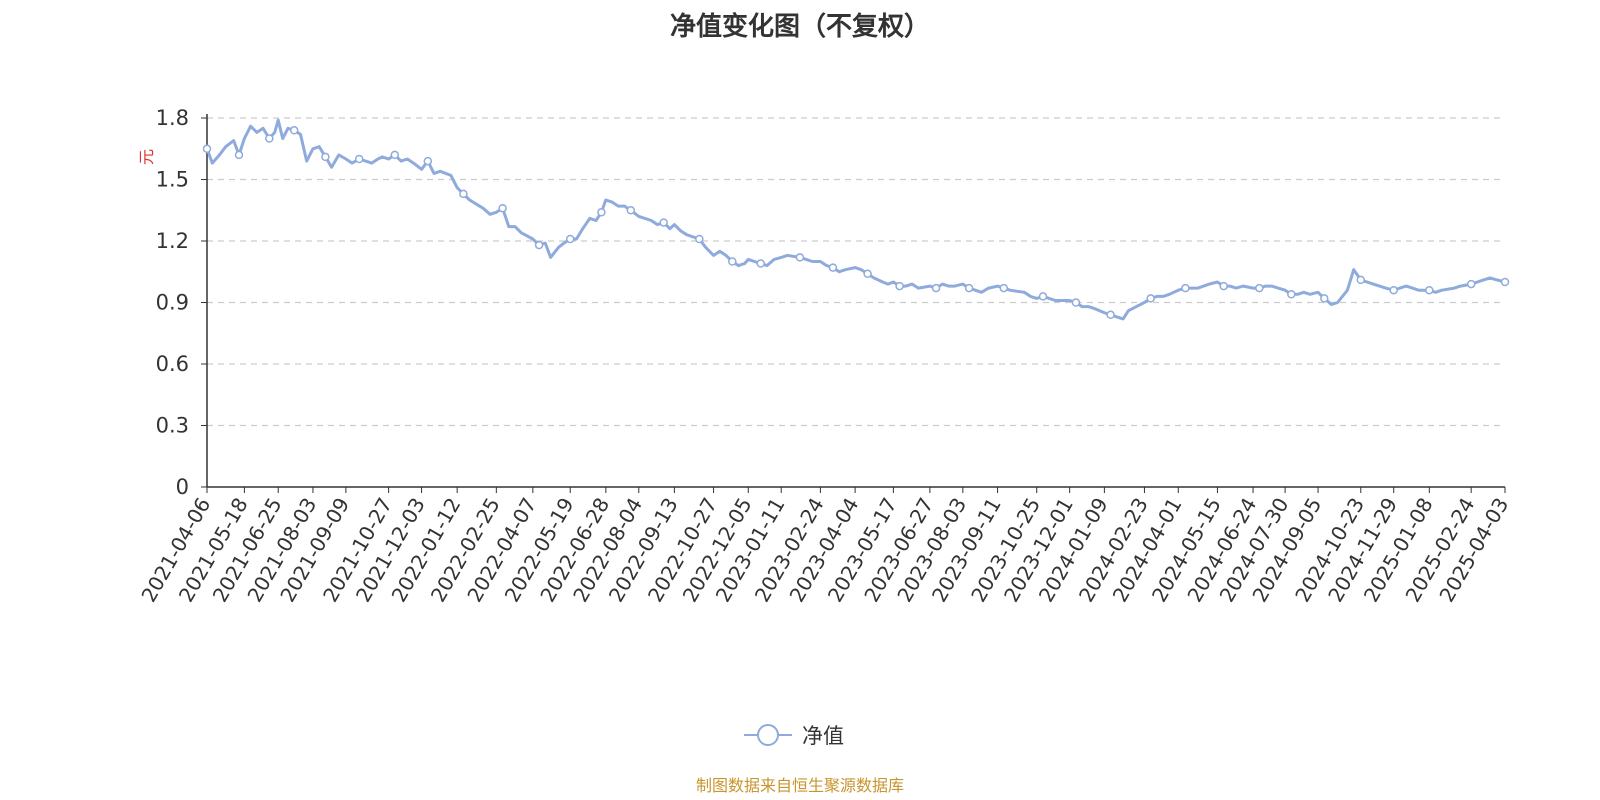 The height and width of the screenshot is (800, 1600). I want to click on y-axis-label: 元, so click(146, 157).